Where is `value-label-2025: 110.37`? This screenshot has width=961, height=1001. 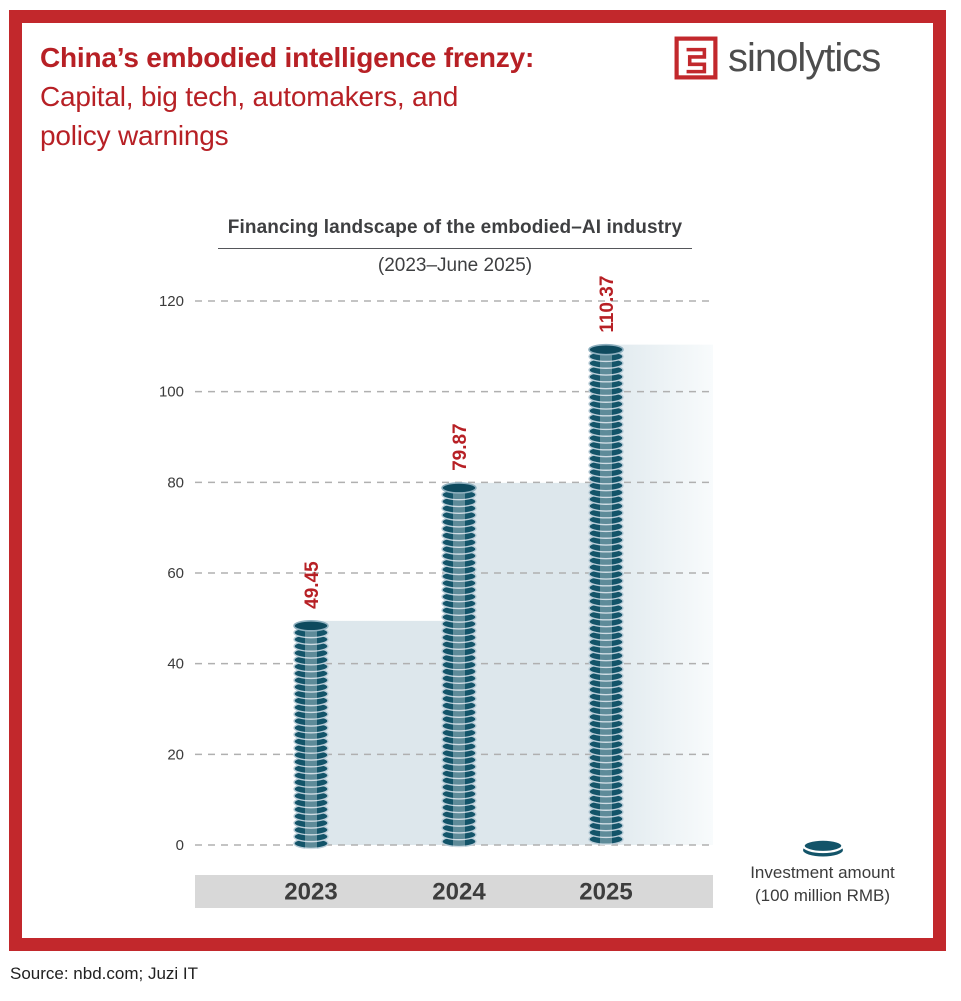 value-label-2025: 110.37 is located at coordinates (607, 304).